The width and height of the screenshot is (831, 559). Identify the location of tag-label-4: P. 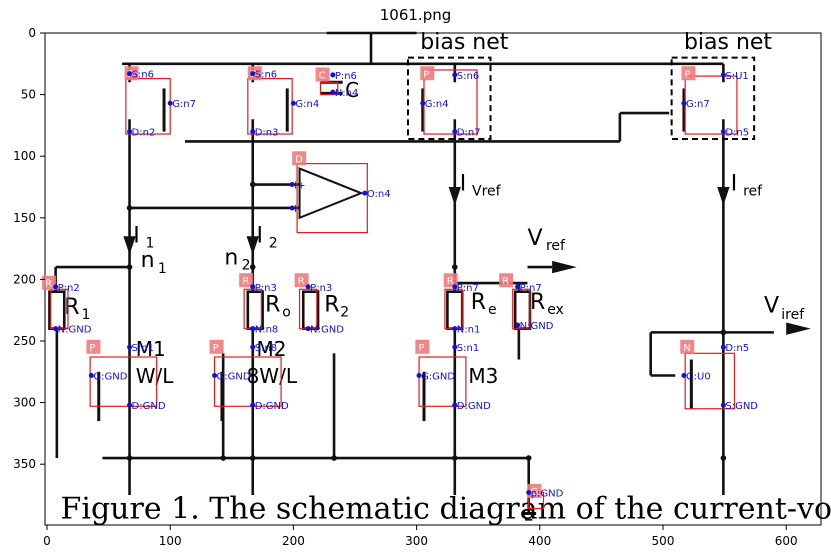
(687, 74).